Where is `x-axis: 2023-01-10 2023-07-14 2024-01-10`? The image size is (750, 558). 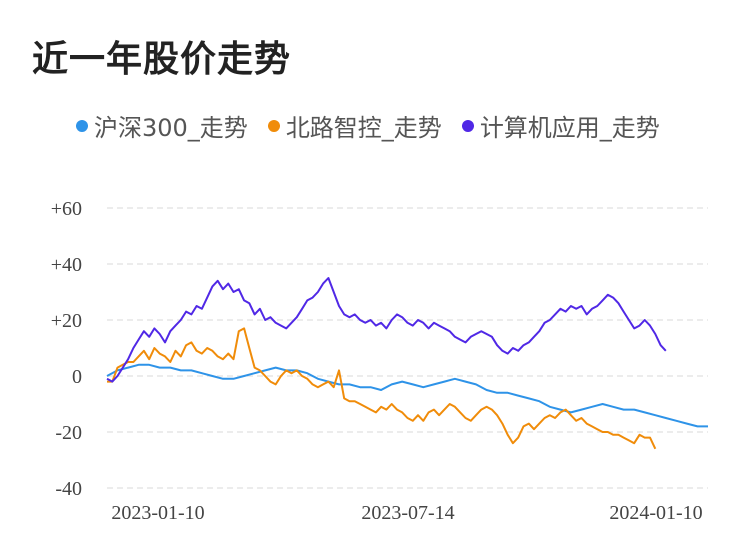
x-axis: 2023-01-10 2023-07-14 2024-01-10 is located at coordinates (406, 513).